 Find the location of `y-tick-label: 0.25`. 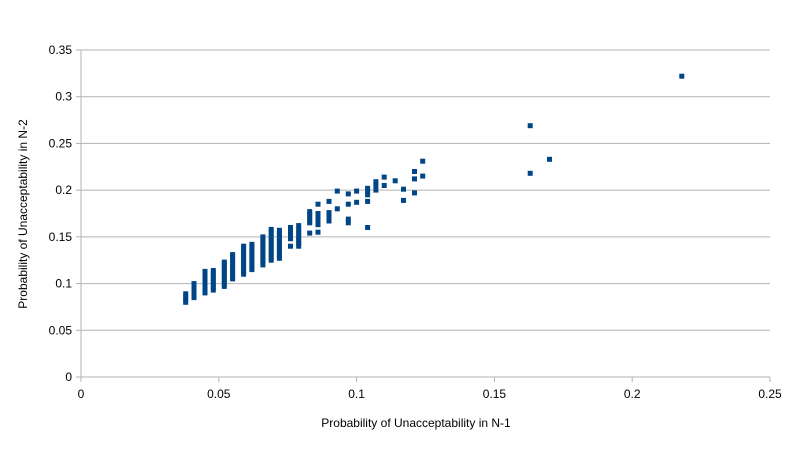

y-tick-label: 0.25 is located at coordinates (61, 143).